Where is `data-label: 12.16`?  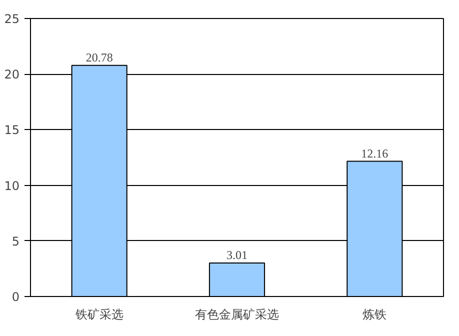 data-label: 12.16 is located at coordinates (374, 153).